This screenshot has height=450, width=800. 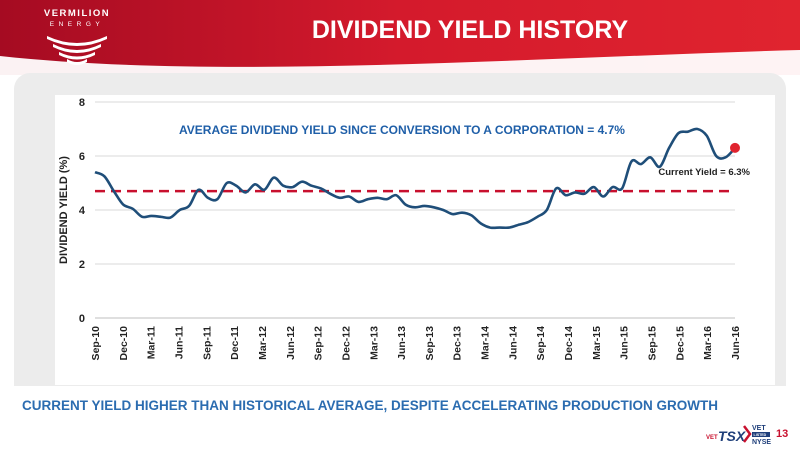 I want to click on listing-exchange-tsx: TSX, so click(x=732, y=436).